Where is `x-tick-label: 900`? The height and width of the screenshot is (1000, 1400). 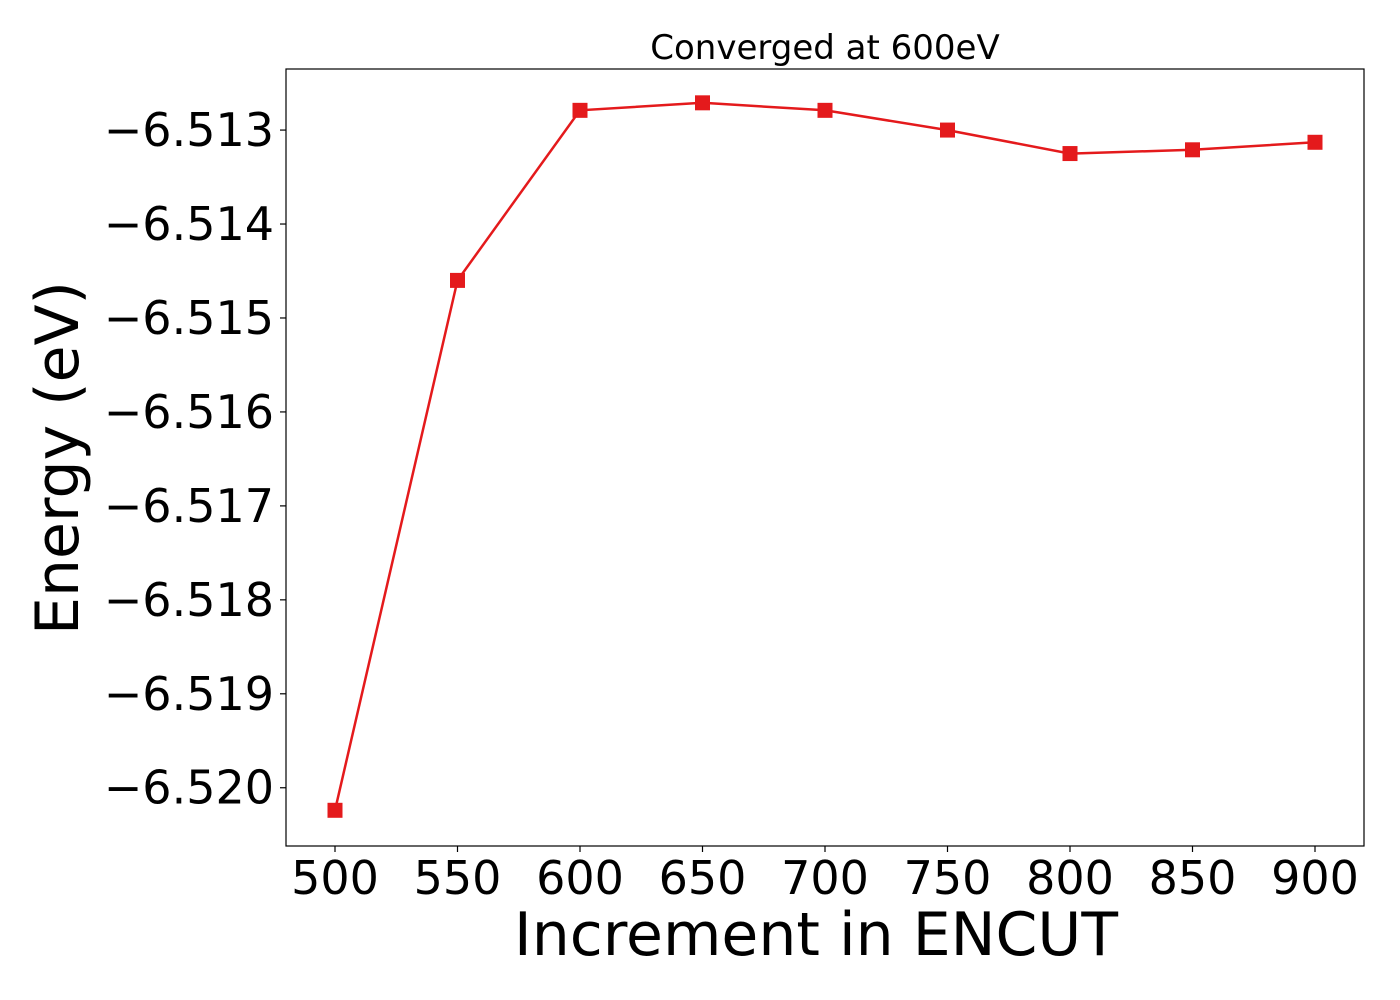
x-tick-label: 900 is located at coordinates (1315, 878).